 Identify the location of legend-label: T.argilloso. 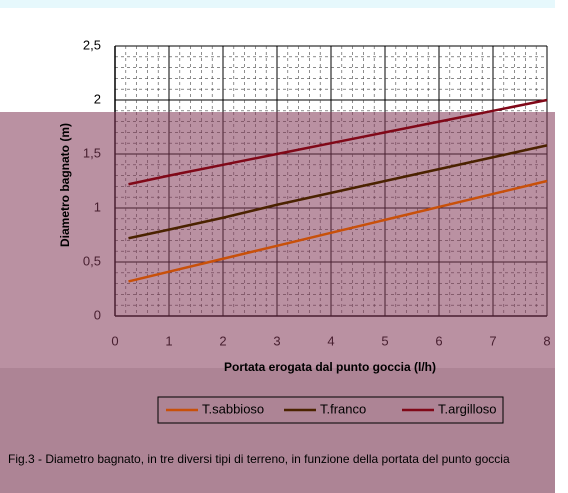
(467, 408).